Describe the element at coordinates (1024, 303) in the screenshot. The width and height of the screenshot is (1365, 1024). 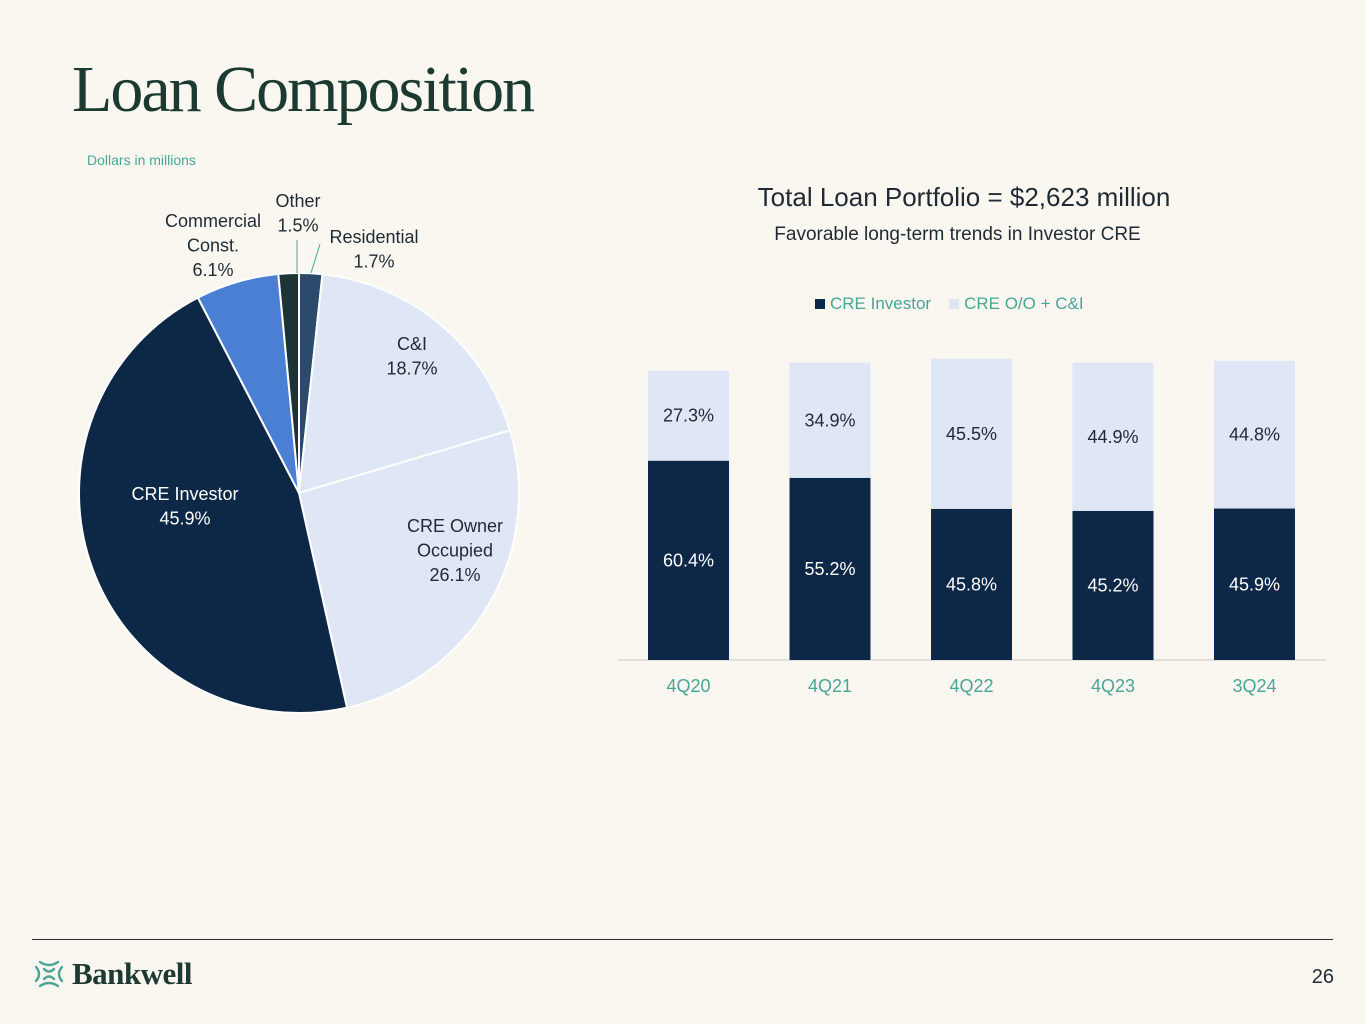
I see `legend-label-cre-oo-ci: CRE O/O + C&I` at that location.